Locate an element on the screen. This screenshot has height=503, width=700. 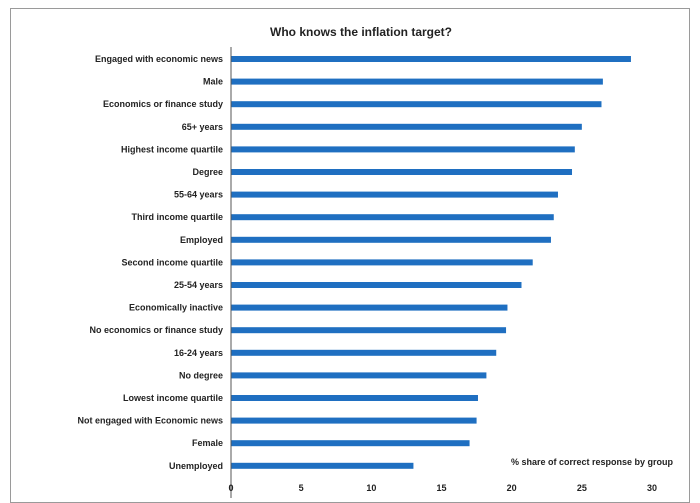
category-label: Second income quartile is located at coordinates (172, 262).